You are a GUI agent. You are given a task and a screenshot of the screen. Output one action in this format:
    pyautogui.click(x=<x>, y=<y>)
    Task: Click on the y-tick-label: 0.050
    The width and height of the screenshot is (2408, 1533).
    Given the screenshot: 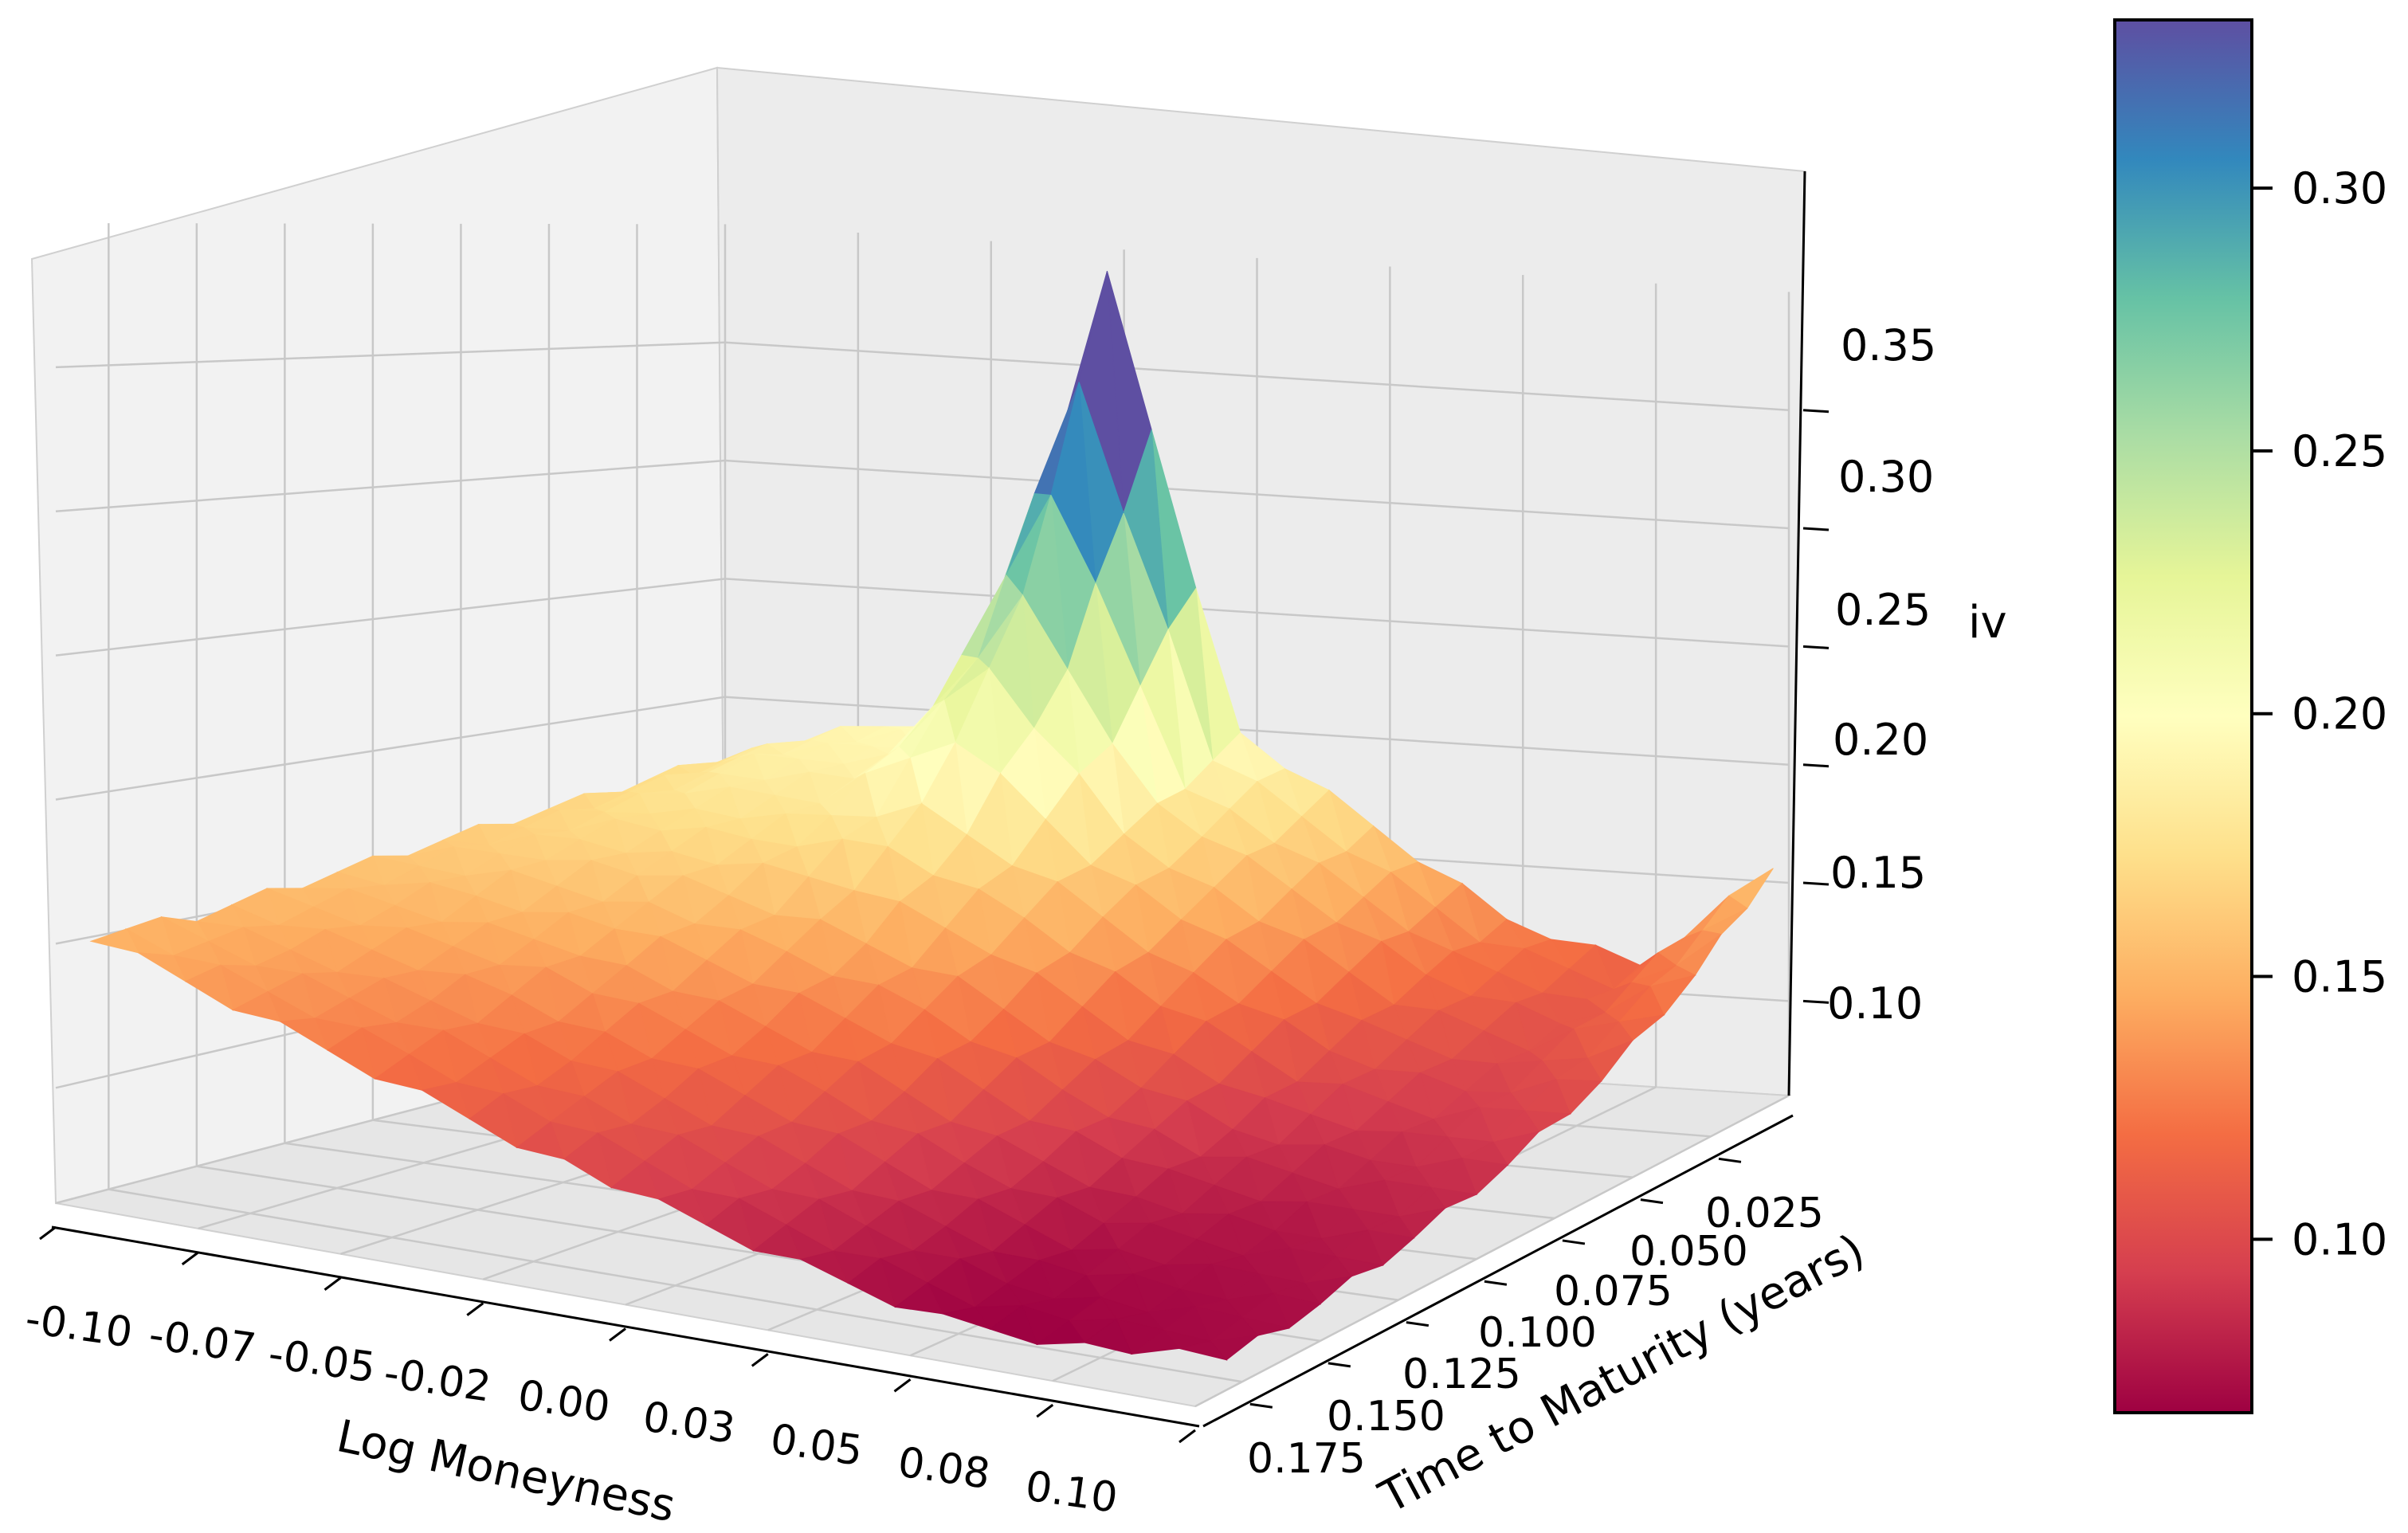 What is the action you would take?
    pyautogui.click(x=1689, y=1252)
    